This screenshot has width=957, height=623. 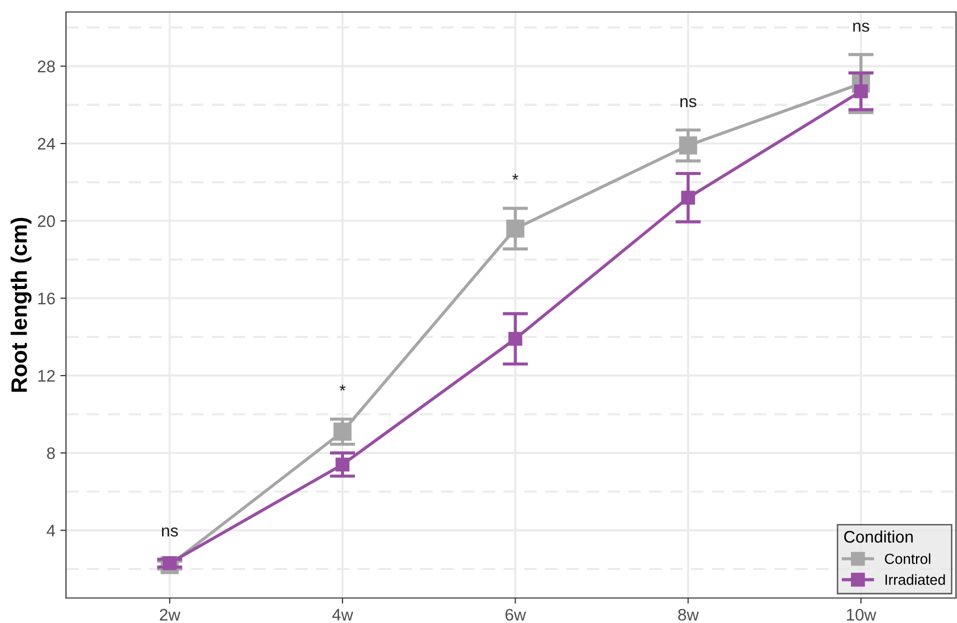 What do you see at coordinates (907, 558) in the screenshot?
I see `legend-label: Control` at bounding box center [907, 558].